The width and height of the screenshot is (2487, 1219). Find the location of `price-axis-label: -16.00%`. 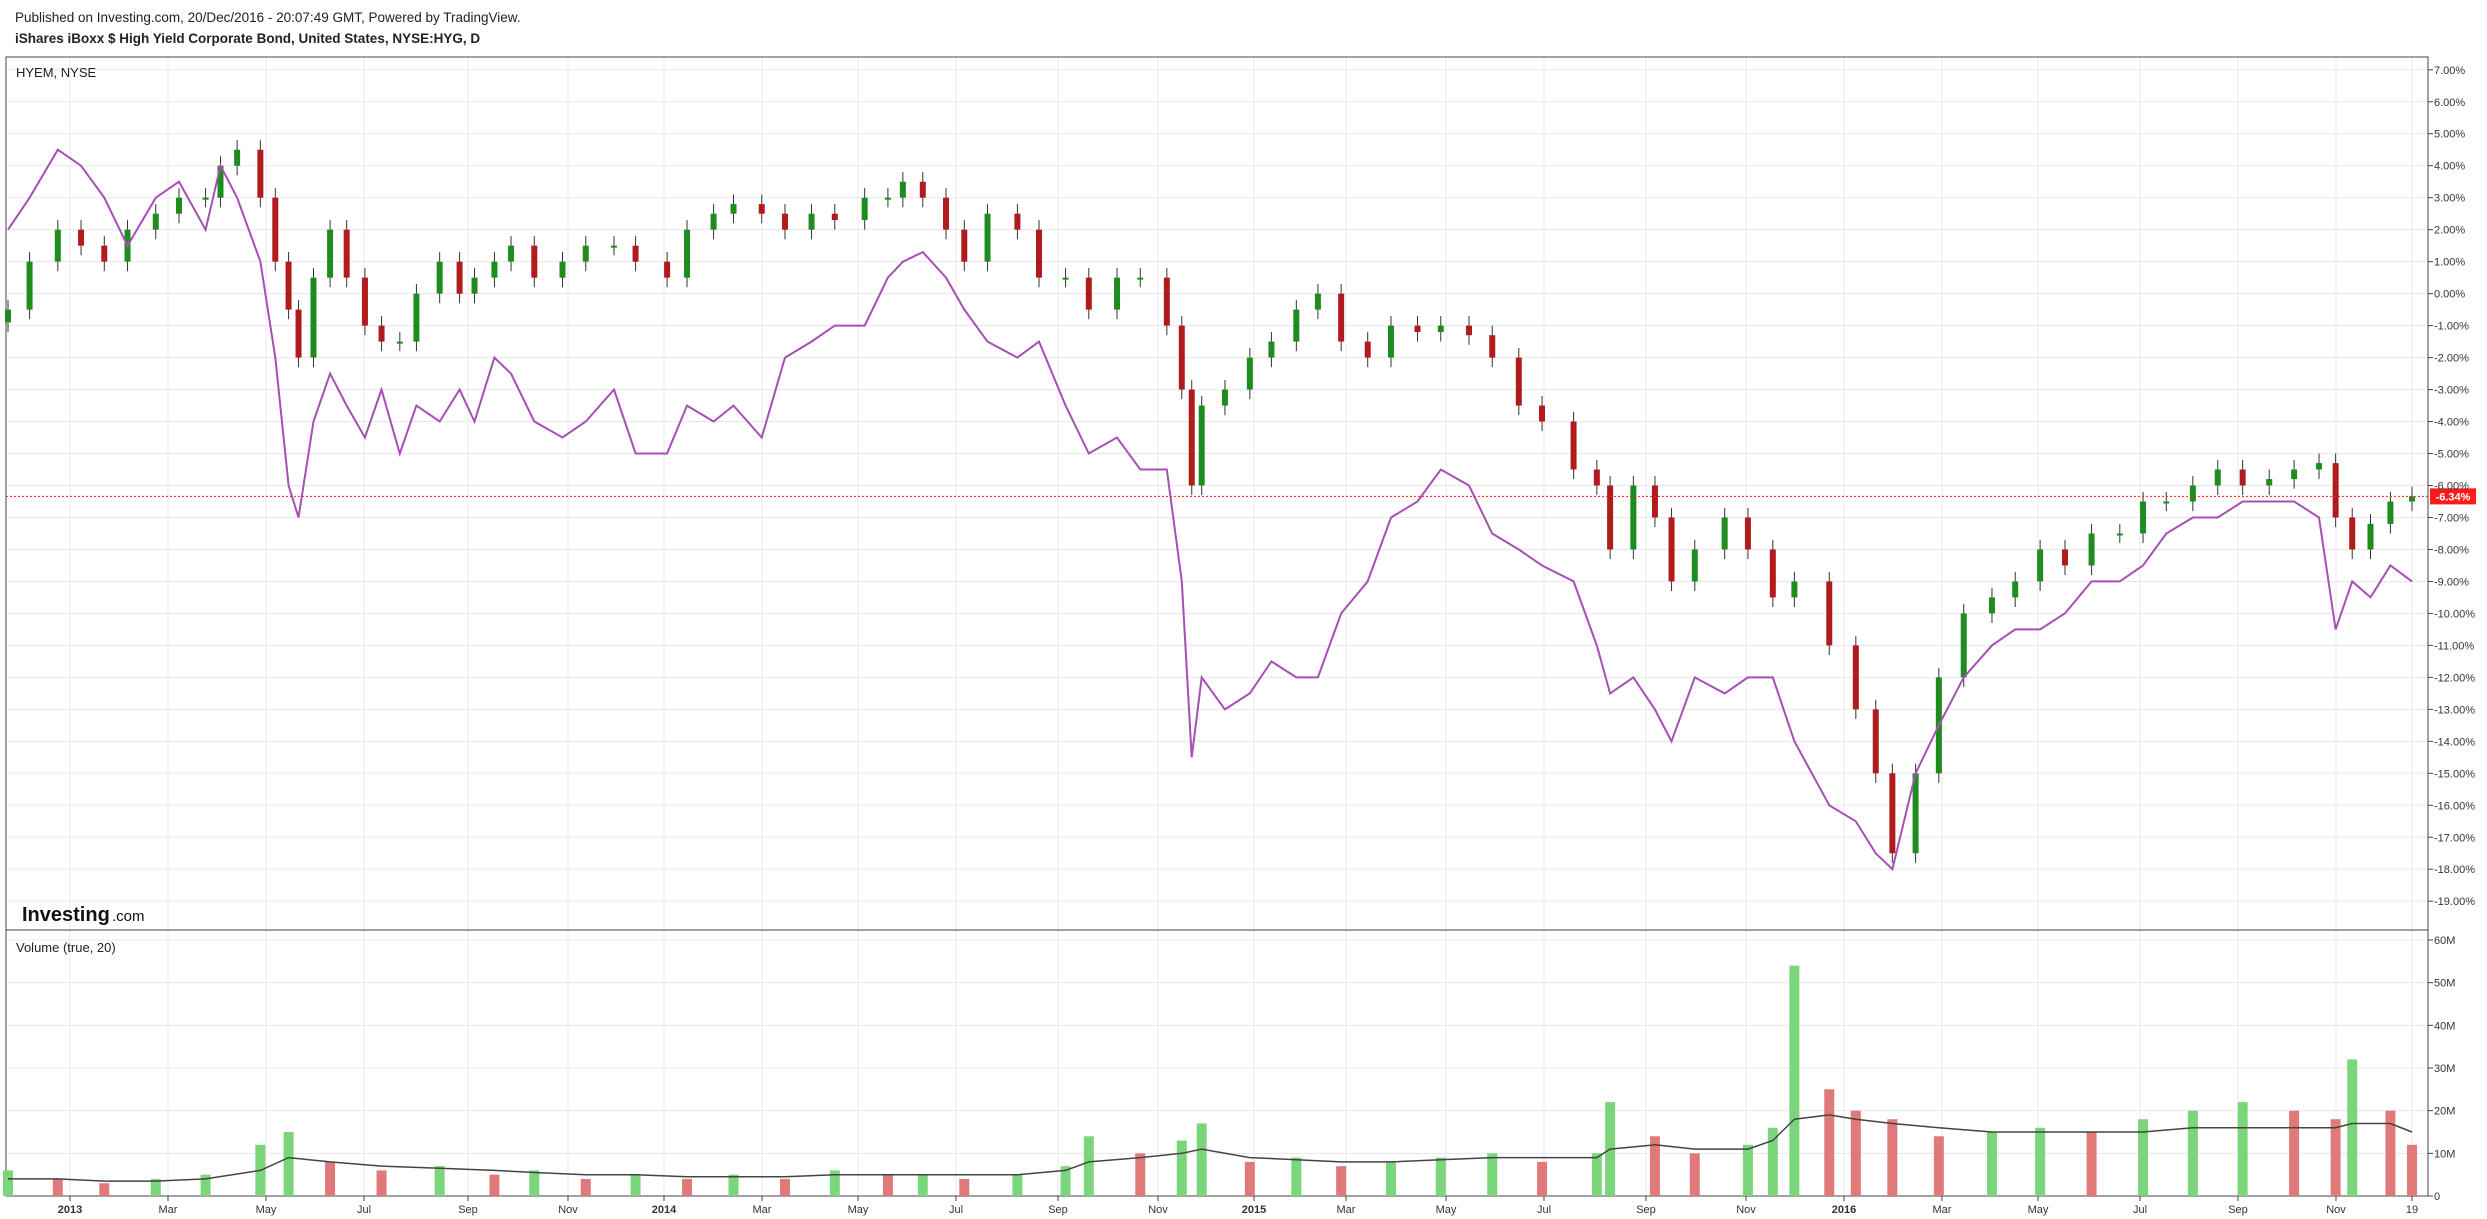

price-axis-label: -16.00% is located at coordinates (2454, 806).